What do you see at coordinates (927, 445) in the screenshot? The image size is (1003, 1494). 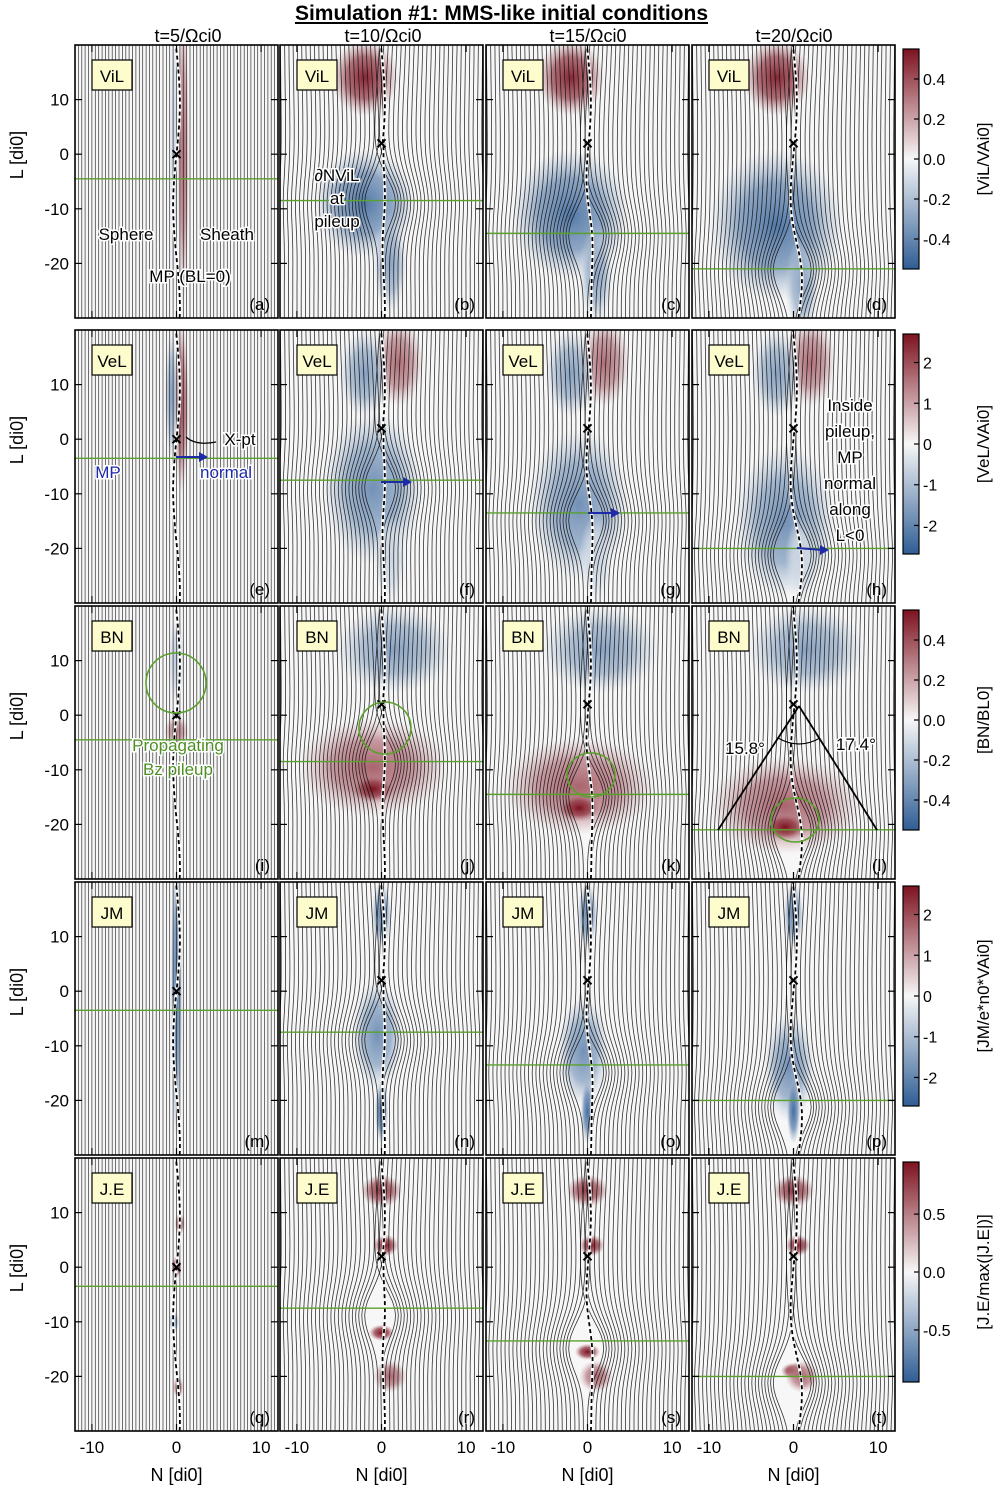 I see `colorbar-tick-label: 0` at bounding box center [927, 445].